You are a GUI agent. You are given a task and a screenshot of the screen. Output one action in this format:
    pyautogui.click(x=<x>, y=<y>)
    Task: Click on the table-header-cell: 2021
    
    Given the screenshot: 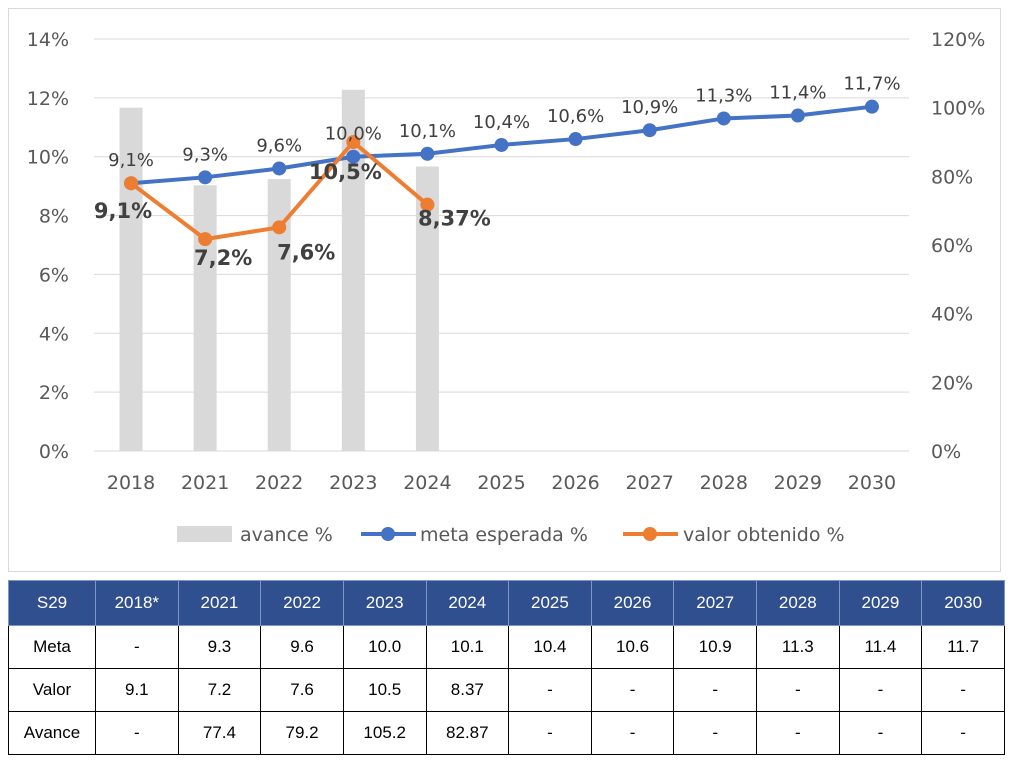 What is the action you would take?
    pyautogui.click(x=219, y=603)
    